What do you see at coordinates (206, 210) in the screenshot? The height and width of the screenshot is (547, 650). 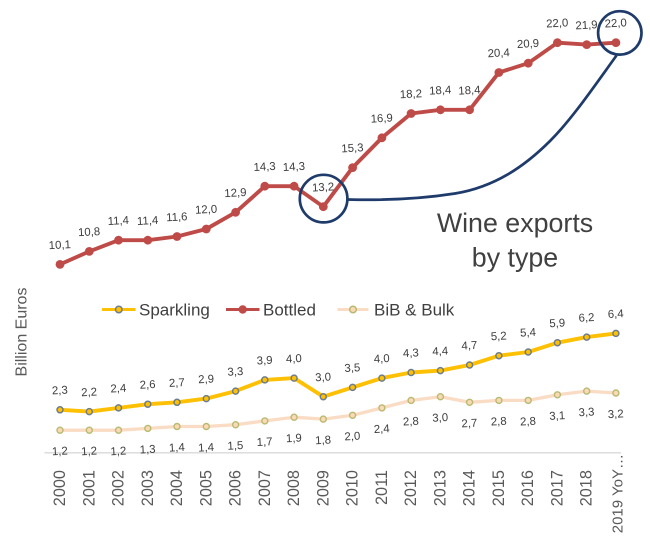 I see `svg-text: 12,0` at bounding box center [206, 210].